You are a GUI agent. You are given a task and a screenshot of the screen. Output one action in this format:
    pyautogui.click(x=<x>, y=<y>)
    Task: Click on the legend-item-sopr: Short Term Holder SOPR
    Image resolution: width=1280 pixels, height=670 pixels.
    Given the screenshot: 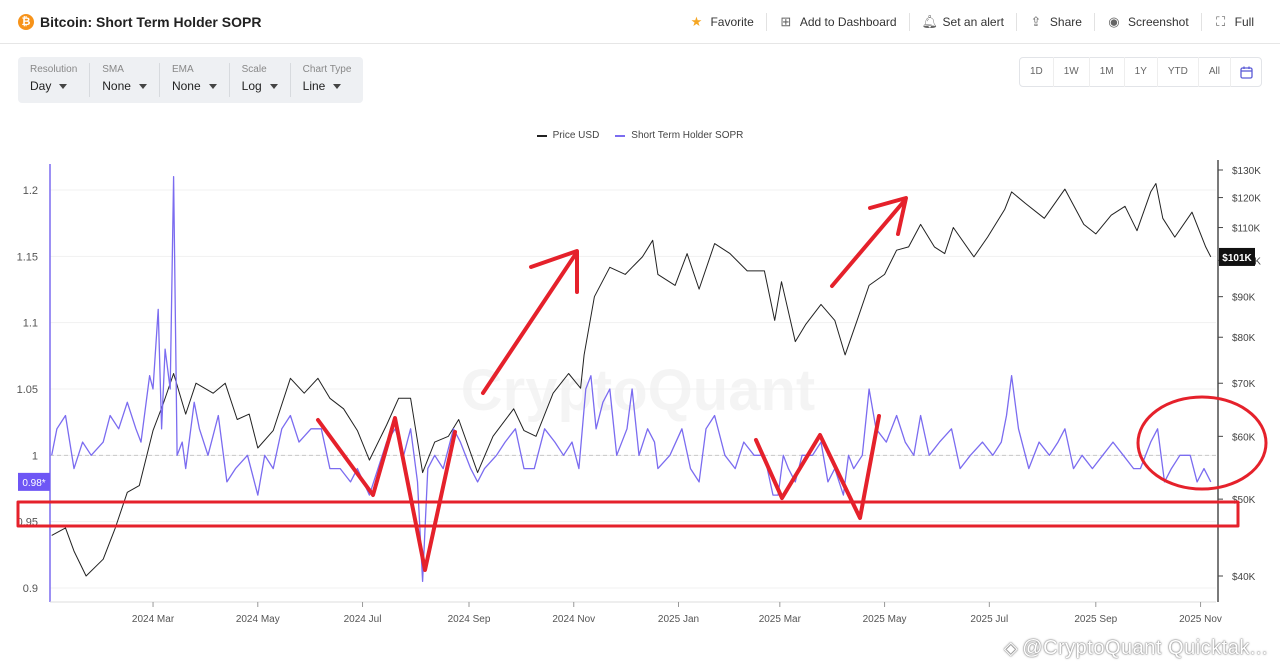 What is the action you would take?
    pyautogui.click(x=679, y=135)
    